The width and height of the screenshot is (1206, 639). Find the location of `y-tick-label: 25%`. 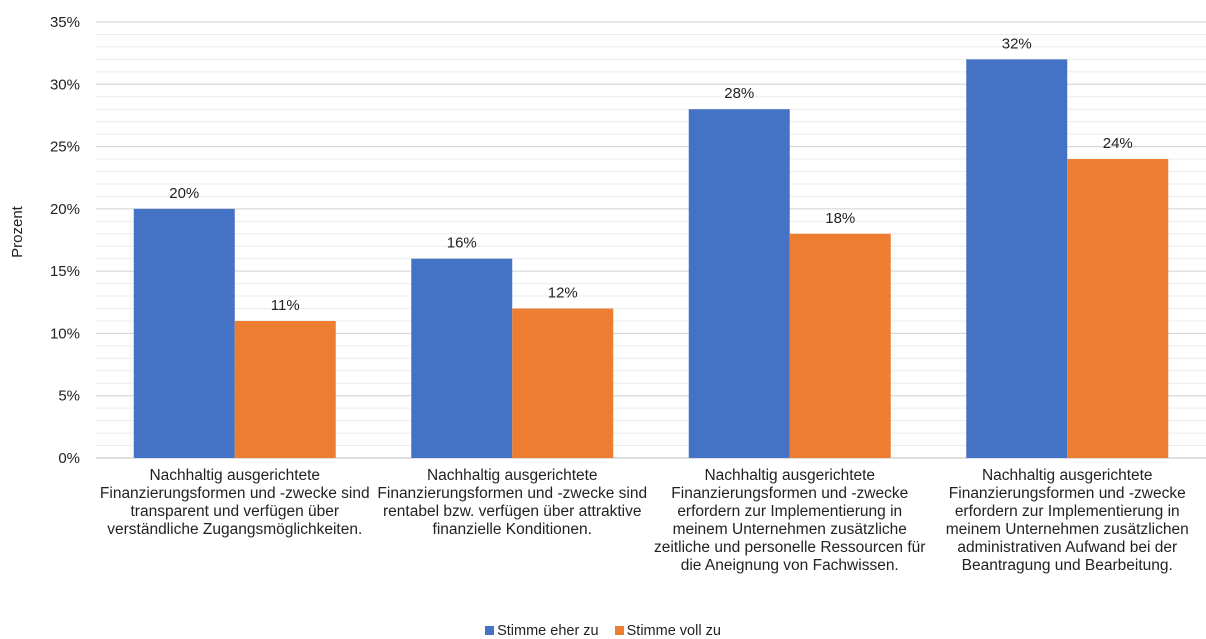

y-tick-label: 25% is located at coordinates (65, 147).